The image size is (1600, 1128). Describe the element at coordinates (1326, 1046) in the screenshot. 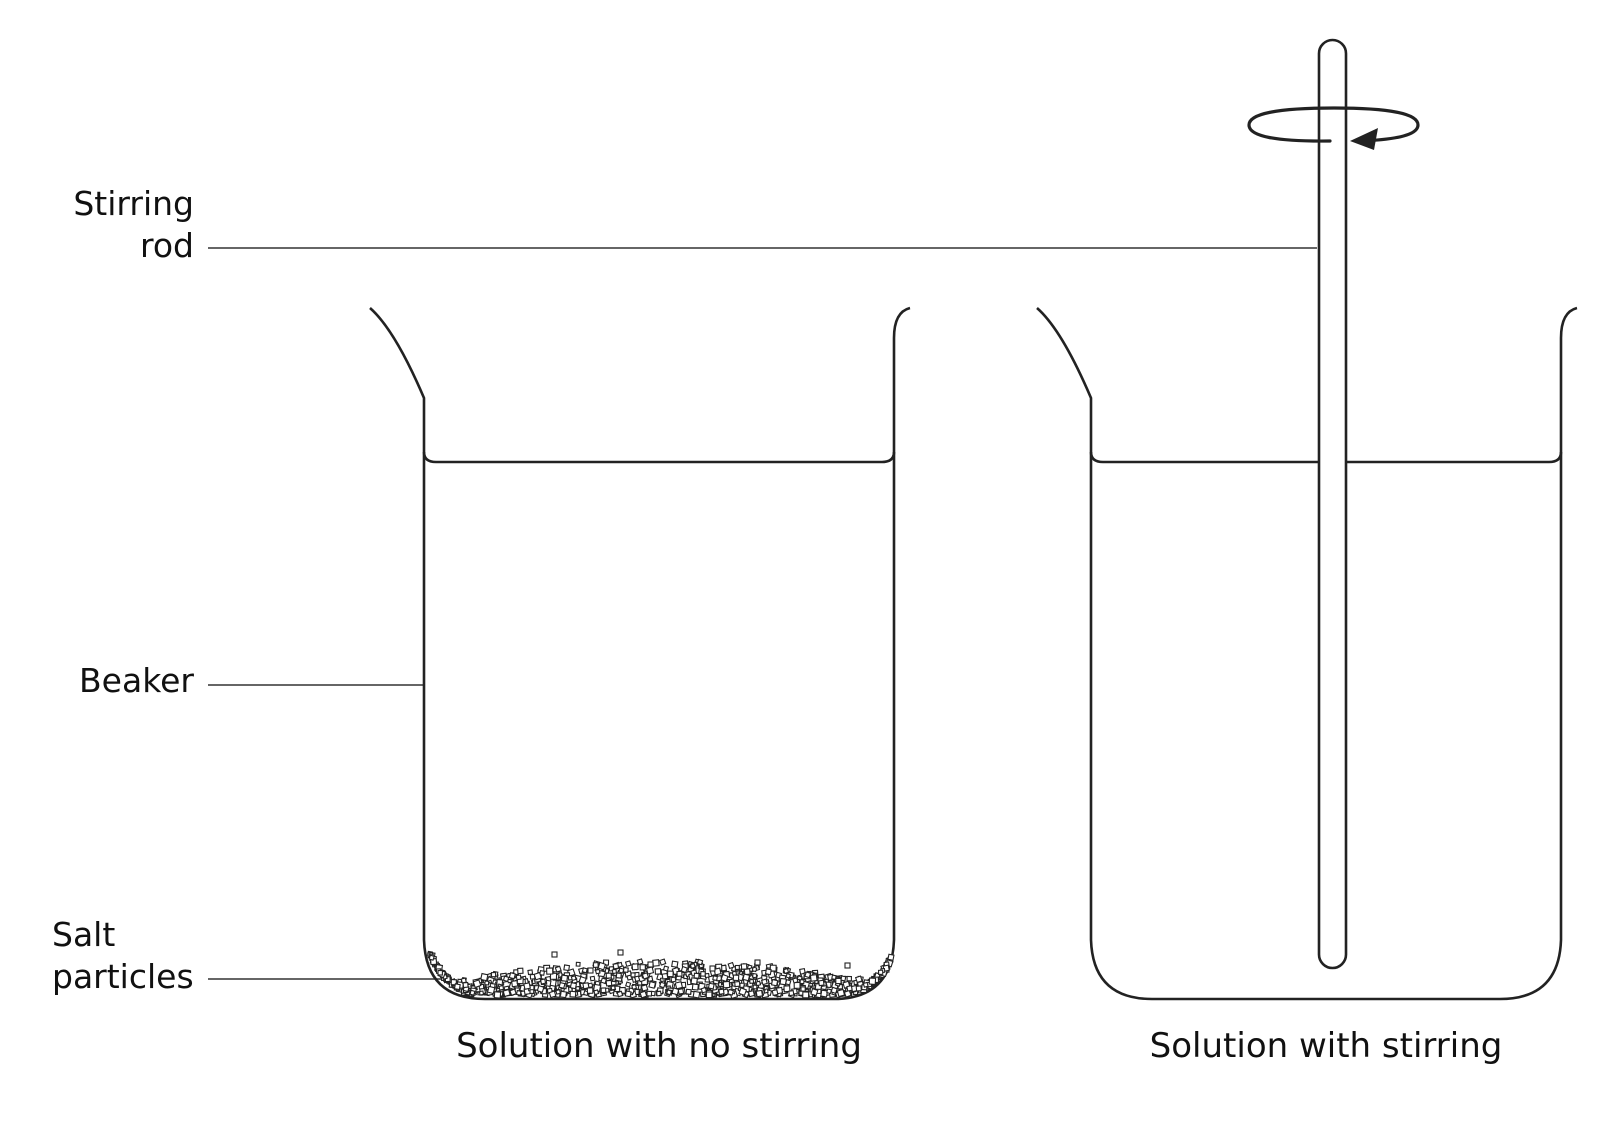

I see `caption-with-stirring: Solution with stirring` at that location.